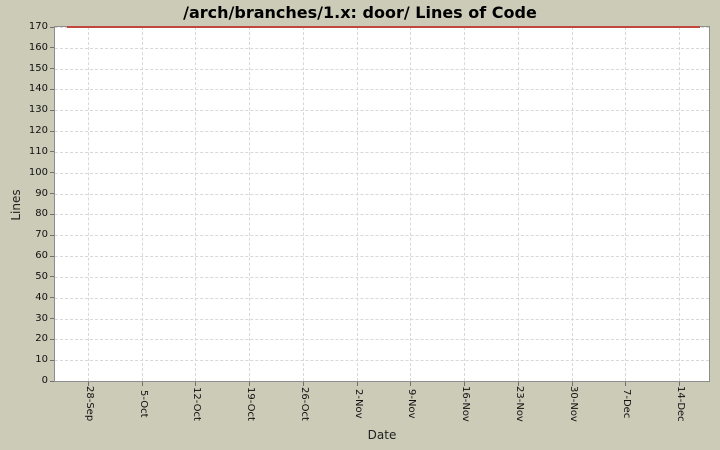  Describe the element at coordinates (38, 172) in the screenshot. I see `y-tick-label: 100` at that location.